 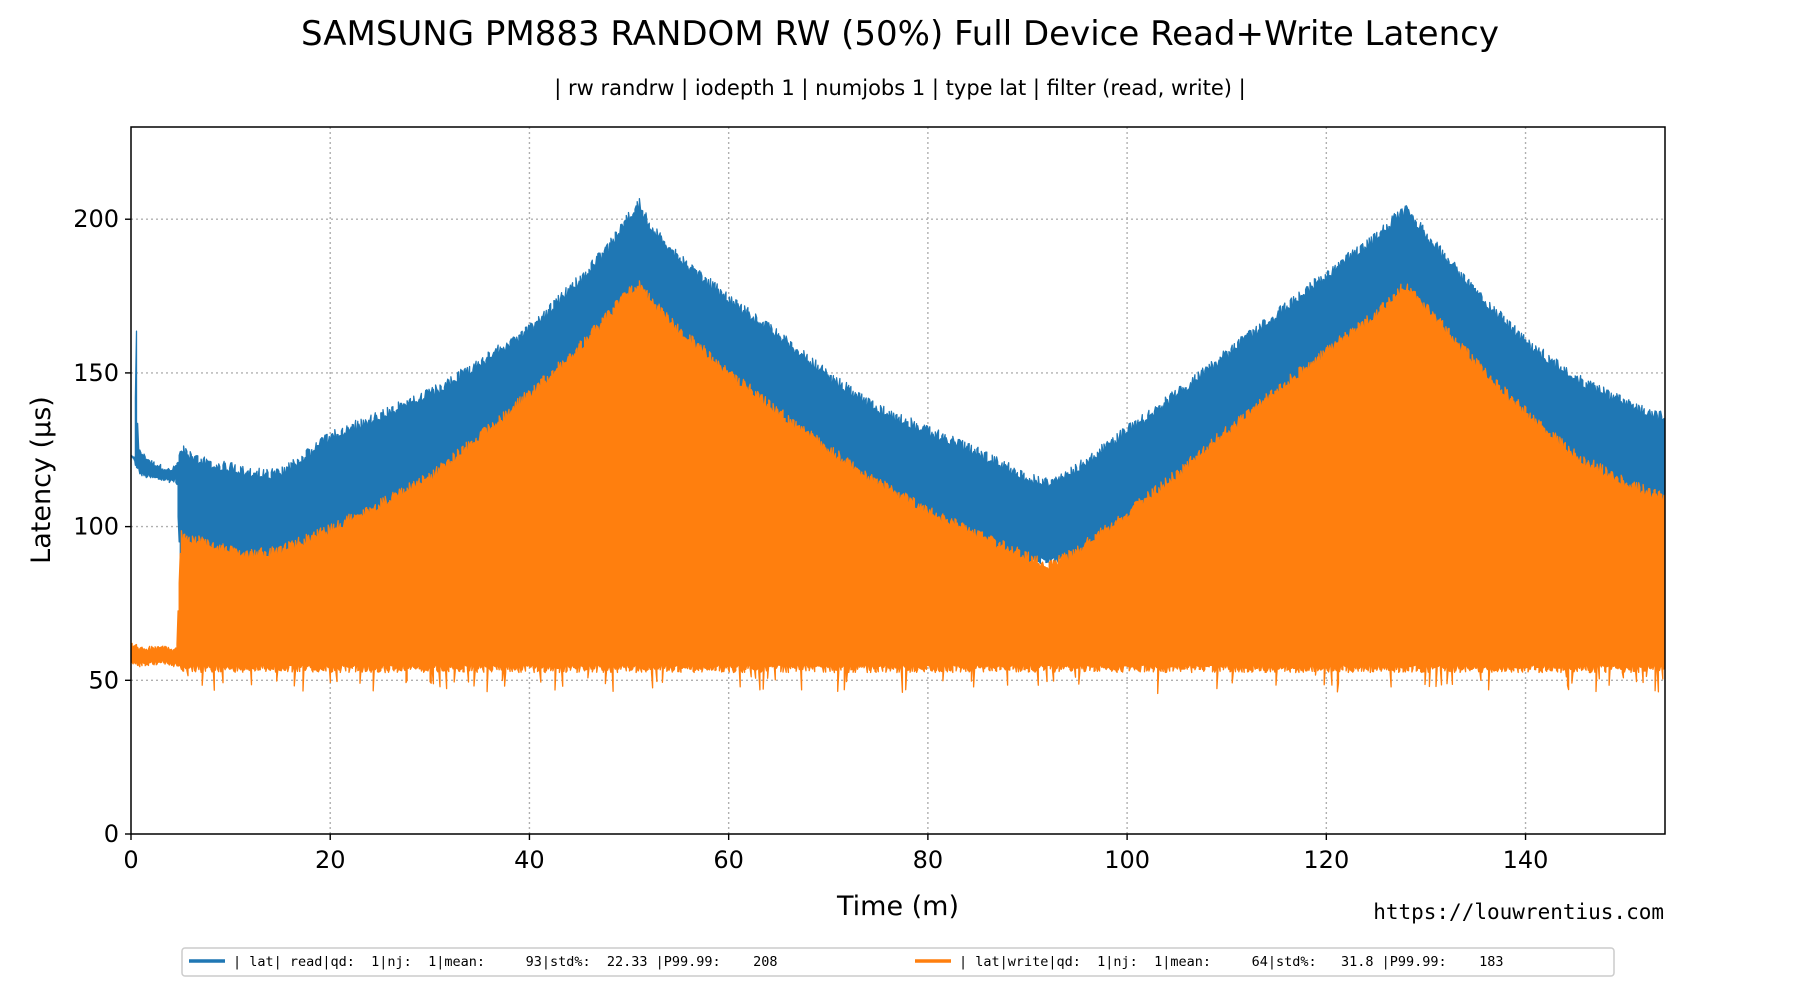 What do you see at coordinates (111, 834) in the screenshot?
I see `y-tick-label: 0` at bounding box center [111, 834].